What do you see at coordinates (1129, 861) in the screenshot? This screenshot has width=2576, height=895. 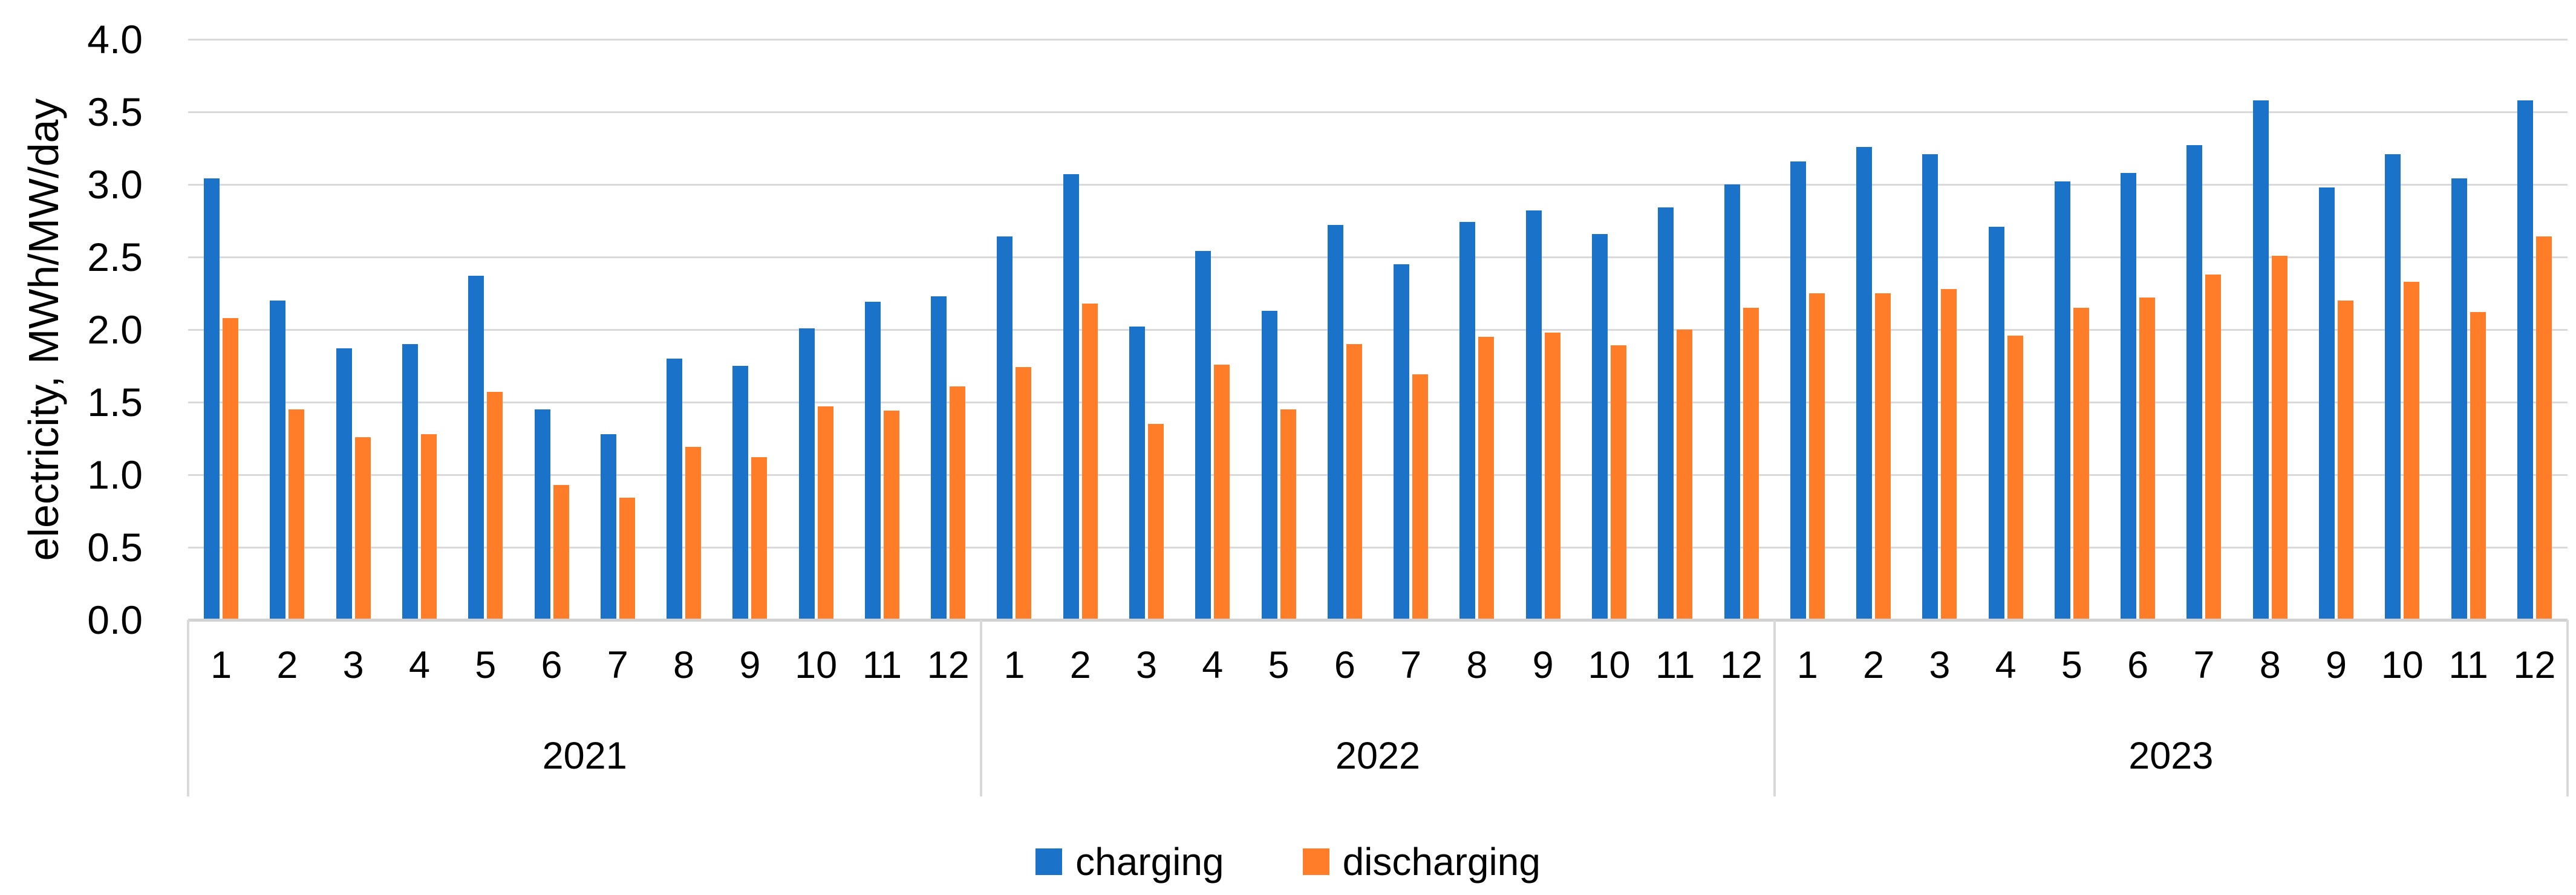 I see `legend-item-charging: charging` at bounding box center [1129, 861].